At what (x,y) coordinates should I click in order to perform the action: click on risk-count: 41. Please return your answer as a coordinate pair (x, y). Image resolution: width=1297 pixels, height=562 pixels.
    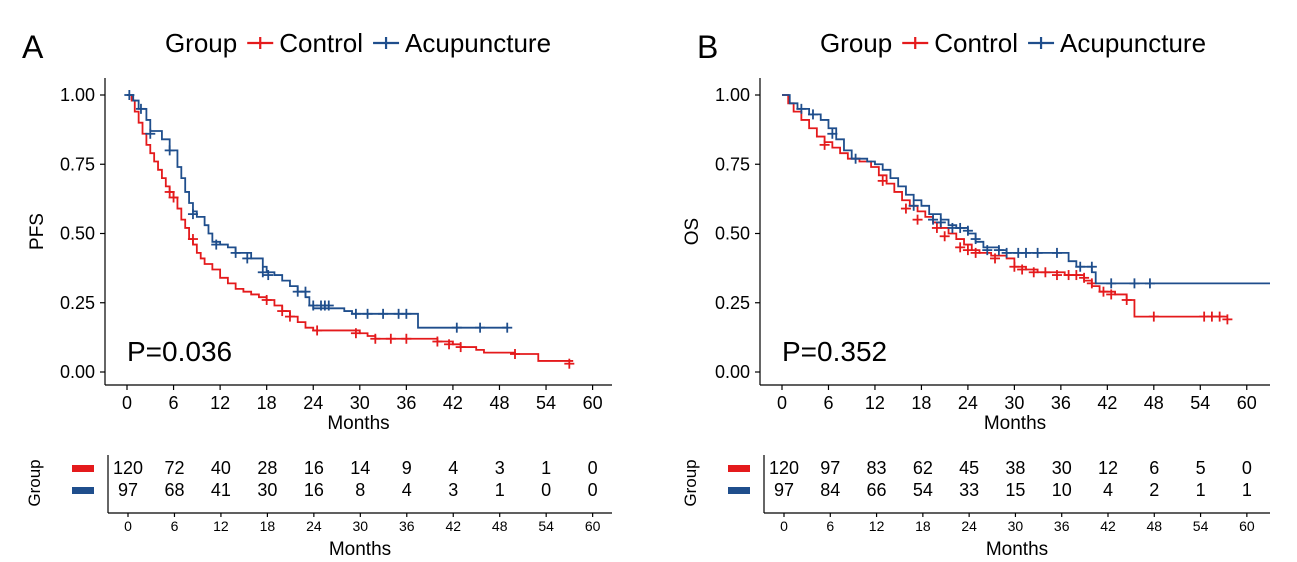
    Looking at the image, I should click on (221, 490).